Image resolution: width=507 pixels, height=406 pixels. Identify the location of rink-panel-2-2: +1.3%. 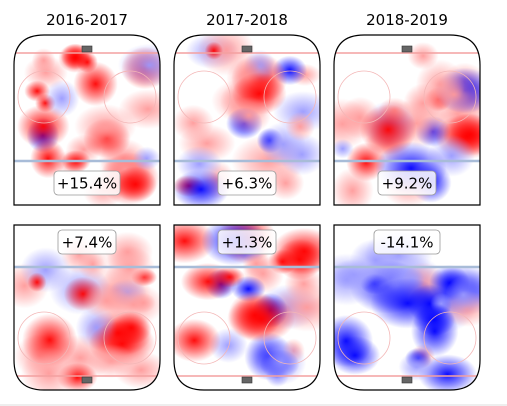
(247, 307).